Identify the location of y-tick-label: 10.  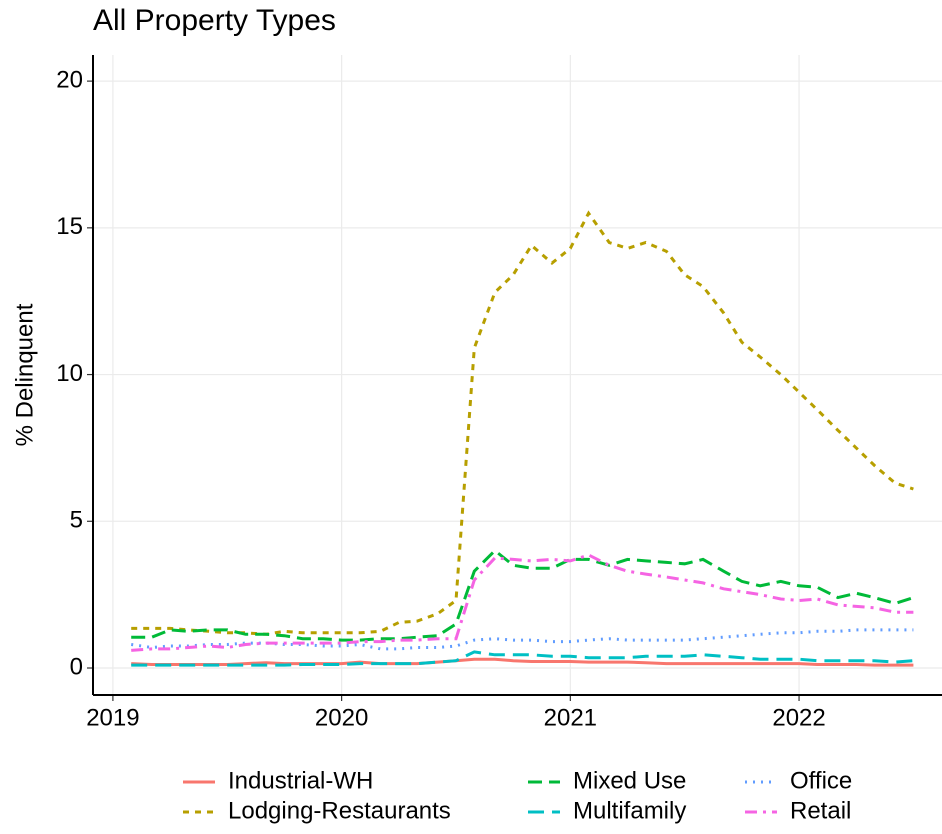
(69, 373).